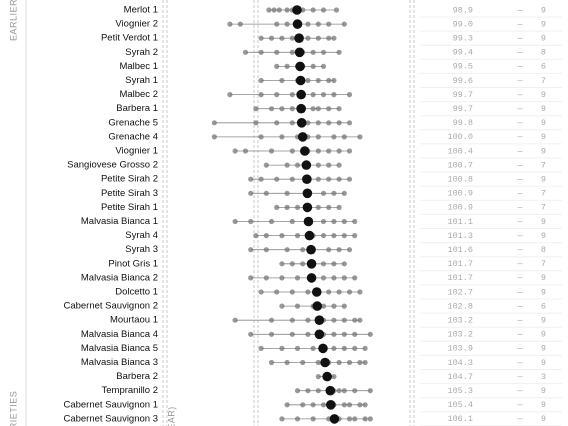  Describe the element at coordinates (543, 67) in the screenshot. I see `count-label: 6` at that location.